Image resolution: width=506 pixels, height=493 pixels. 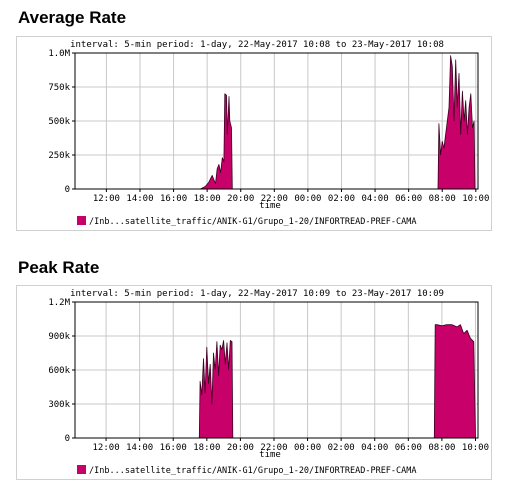 What do you see at coordinates (59, 303) in the screenshot?
I see `y-tick-label: 1.2M` at bounding box center [59, 303].